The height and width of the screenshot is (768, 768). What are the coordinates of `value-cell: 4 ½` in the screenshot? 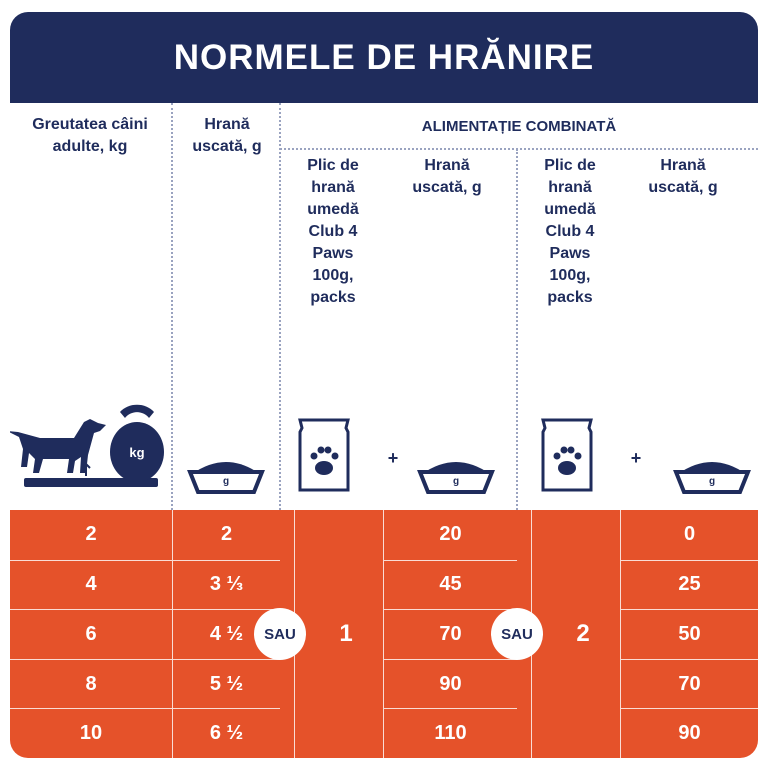 It's located at (226, 634).